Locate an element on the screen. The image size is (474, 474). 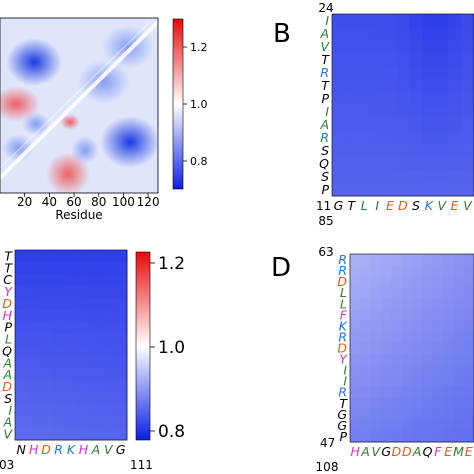
x-residue-label: F is located at coordinates (438, 451).